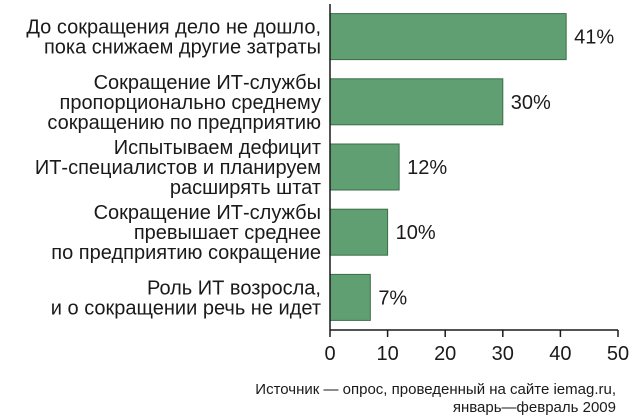 This screenshot has width=640, height=420. Describe the element at coordinates (186, 308) in the screenshot. I see `category-label-line: и о сокращении речь не идет` at that location.